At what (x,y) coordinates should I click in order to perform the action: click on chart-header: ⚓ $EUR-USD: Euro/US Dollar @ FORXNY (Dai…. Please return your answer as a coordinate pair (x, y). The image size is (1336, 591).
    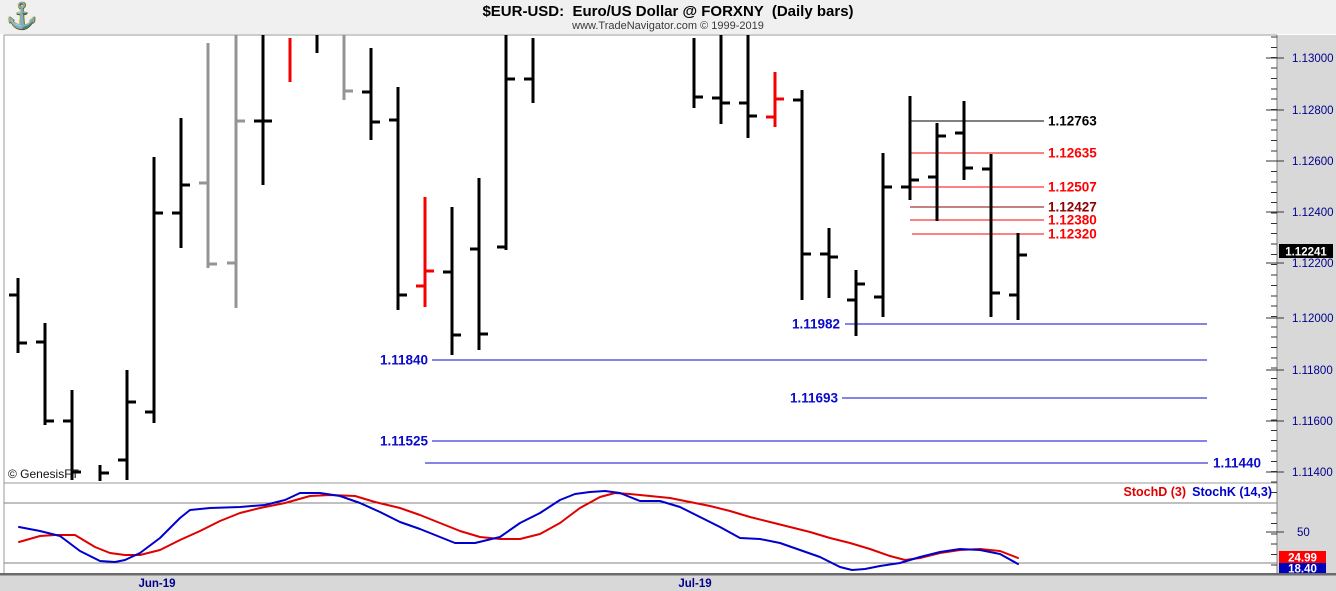
    Looking at the image, I should click on (668, 17).